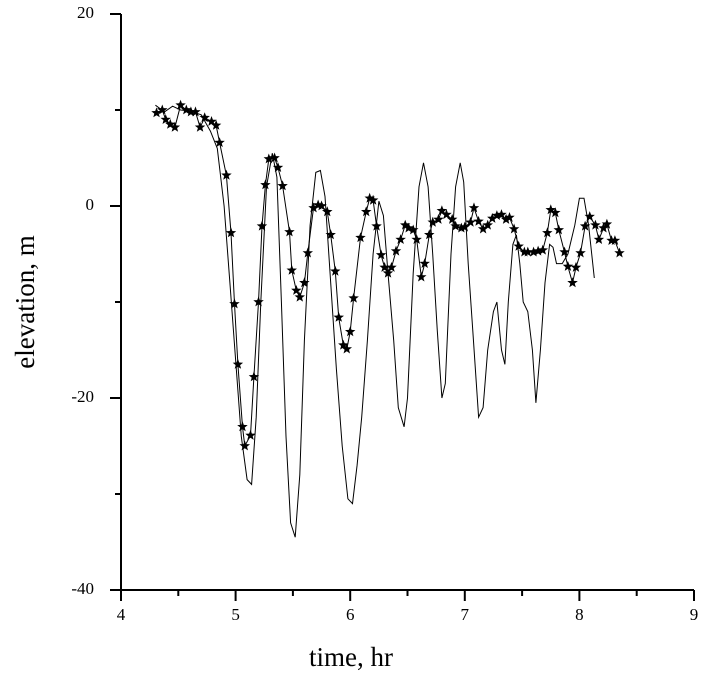  I want to click on y-tick-label: -20, so click(82, 396).